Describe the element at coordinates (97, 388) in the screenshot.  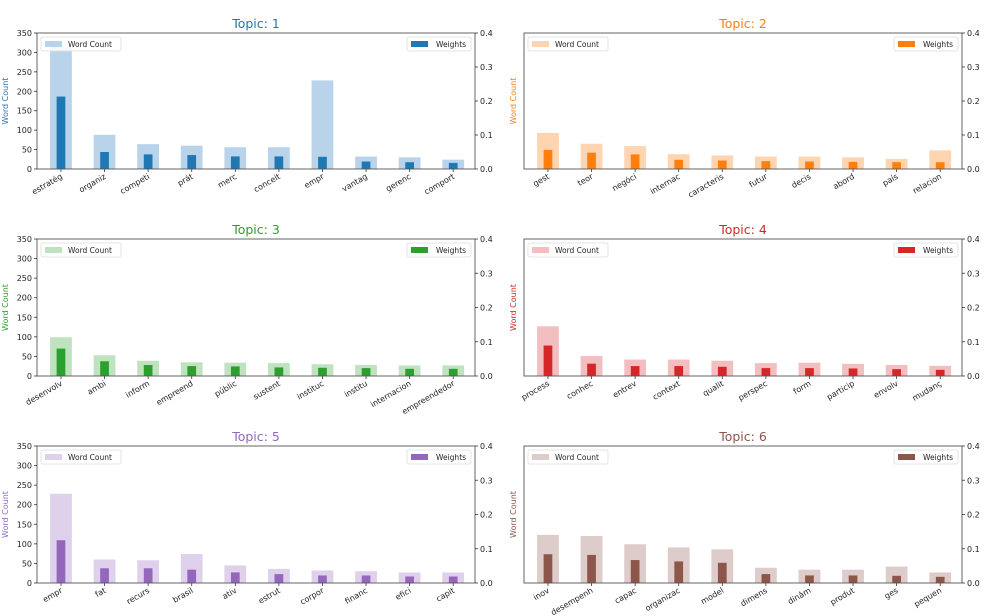
I see `x-tick-label: ambi` at that location.